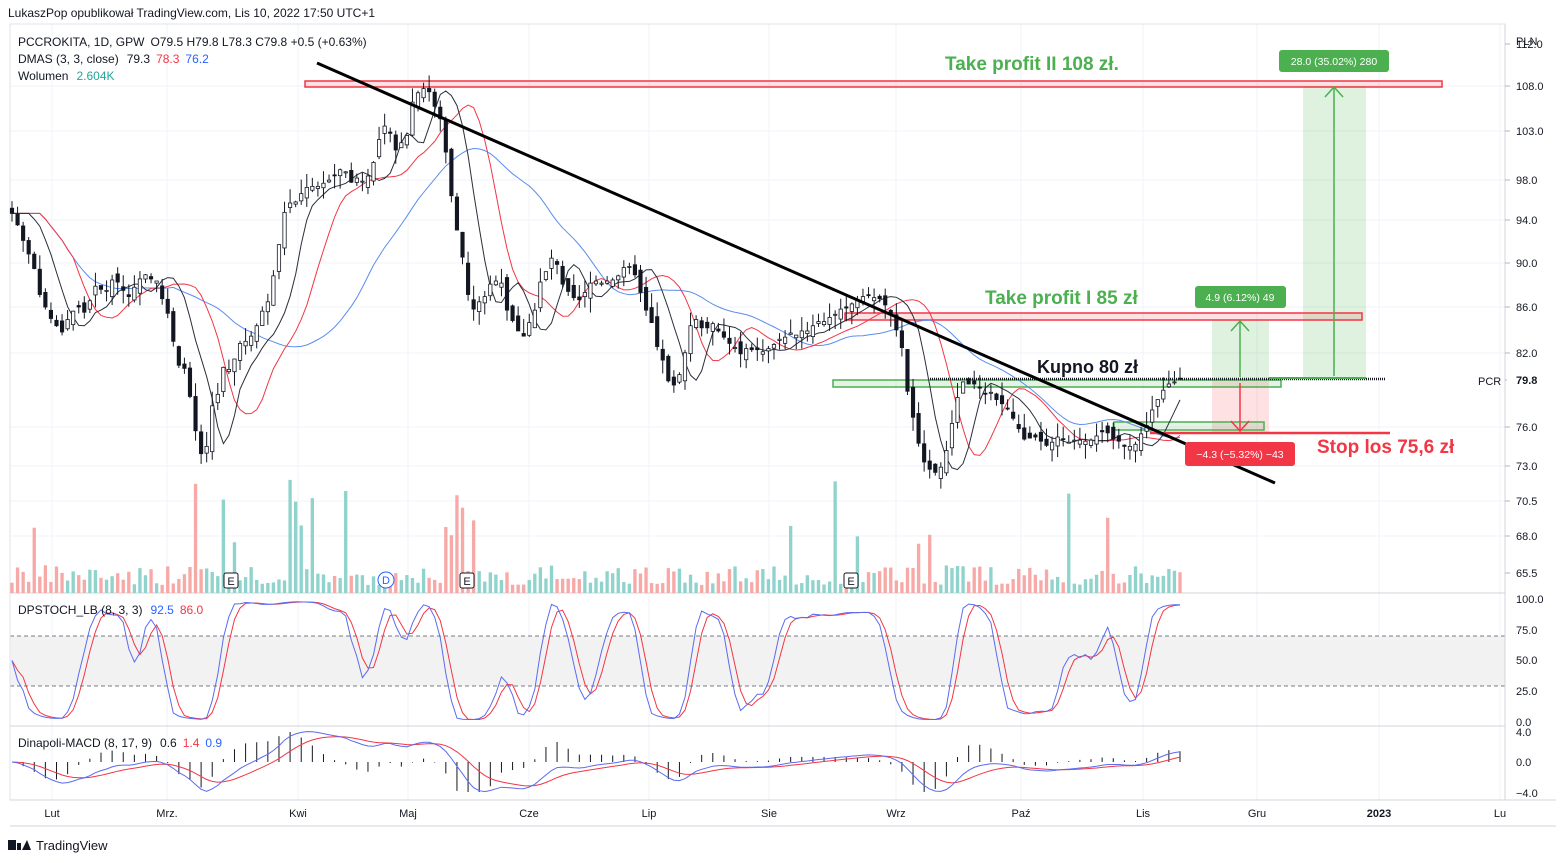 Image resolution: width=1564 pixels, height=863 pixels. Describe the element at coordinates (1103, 316) in the screenshot. I see `resistance-85-box` at that location.